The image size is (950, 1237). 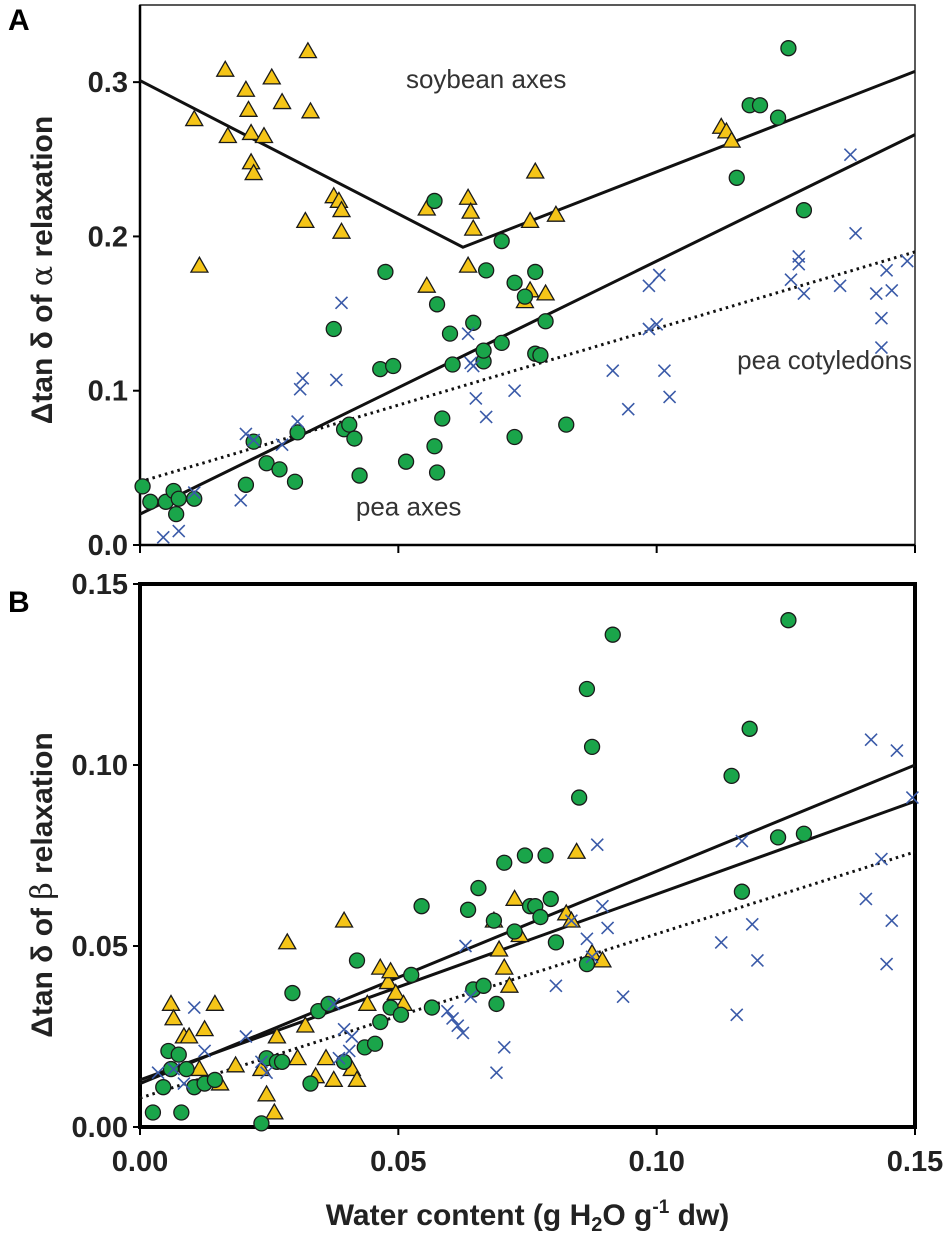 I want to click on y-axis-label: Δtan δ of α relaxation, so click(x=42, y=270).